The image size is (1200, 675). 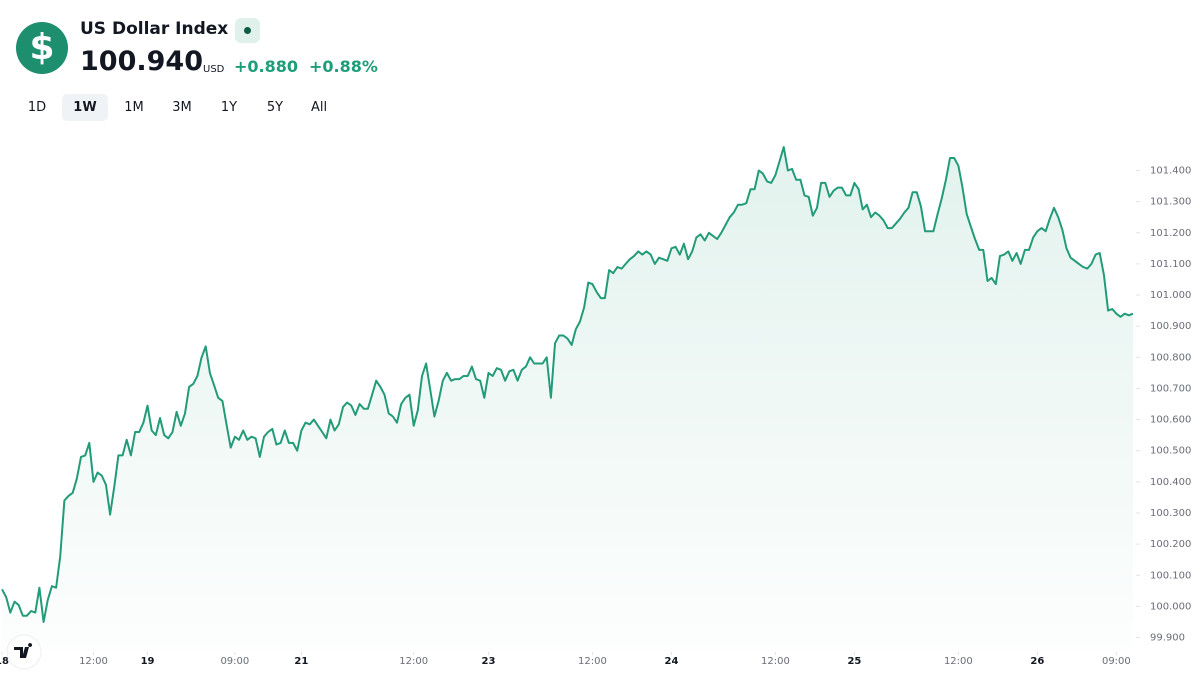 What do you see at coordinates (1170, 170) in the screenshot?
I see `y-tick-label: 101.400` at bounding box center [1170, 170].